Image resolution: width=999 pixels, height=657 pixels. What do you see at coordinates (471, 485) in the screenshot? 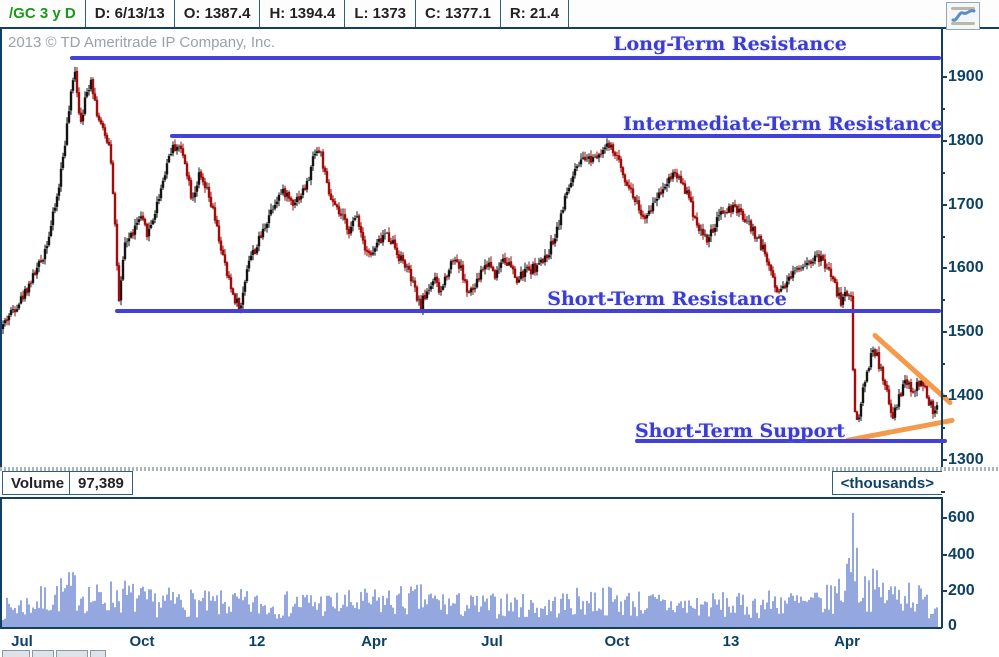
I see `volume-panel-header: Volume 97,389 <thousands>` at bounding box center [471, 485].